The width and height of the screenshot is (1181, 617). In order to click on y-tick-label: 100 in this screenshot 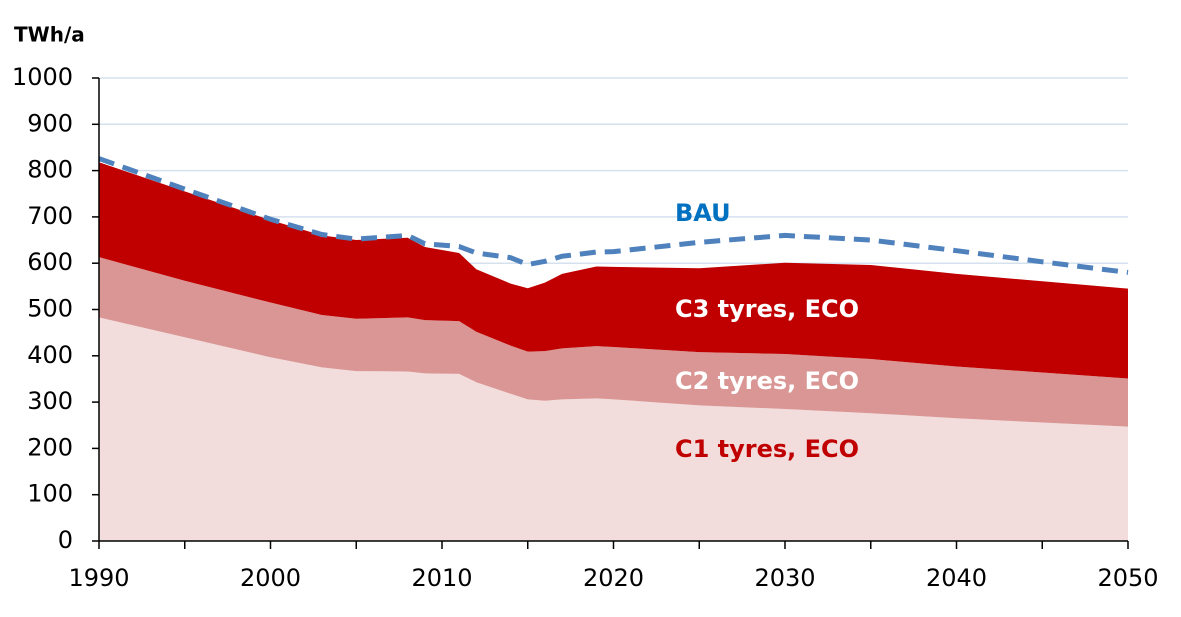, I will do `click(50, 494)`.